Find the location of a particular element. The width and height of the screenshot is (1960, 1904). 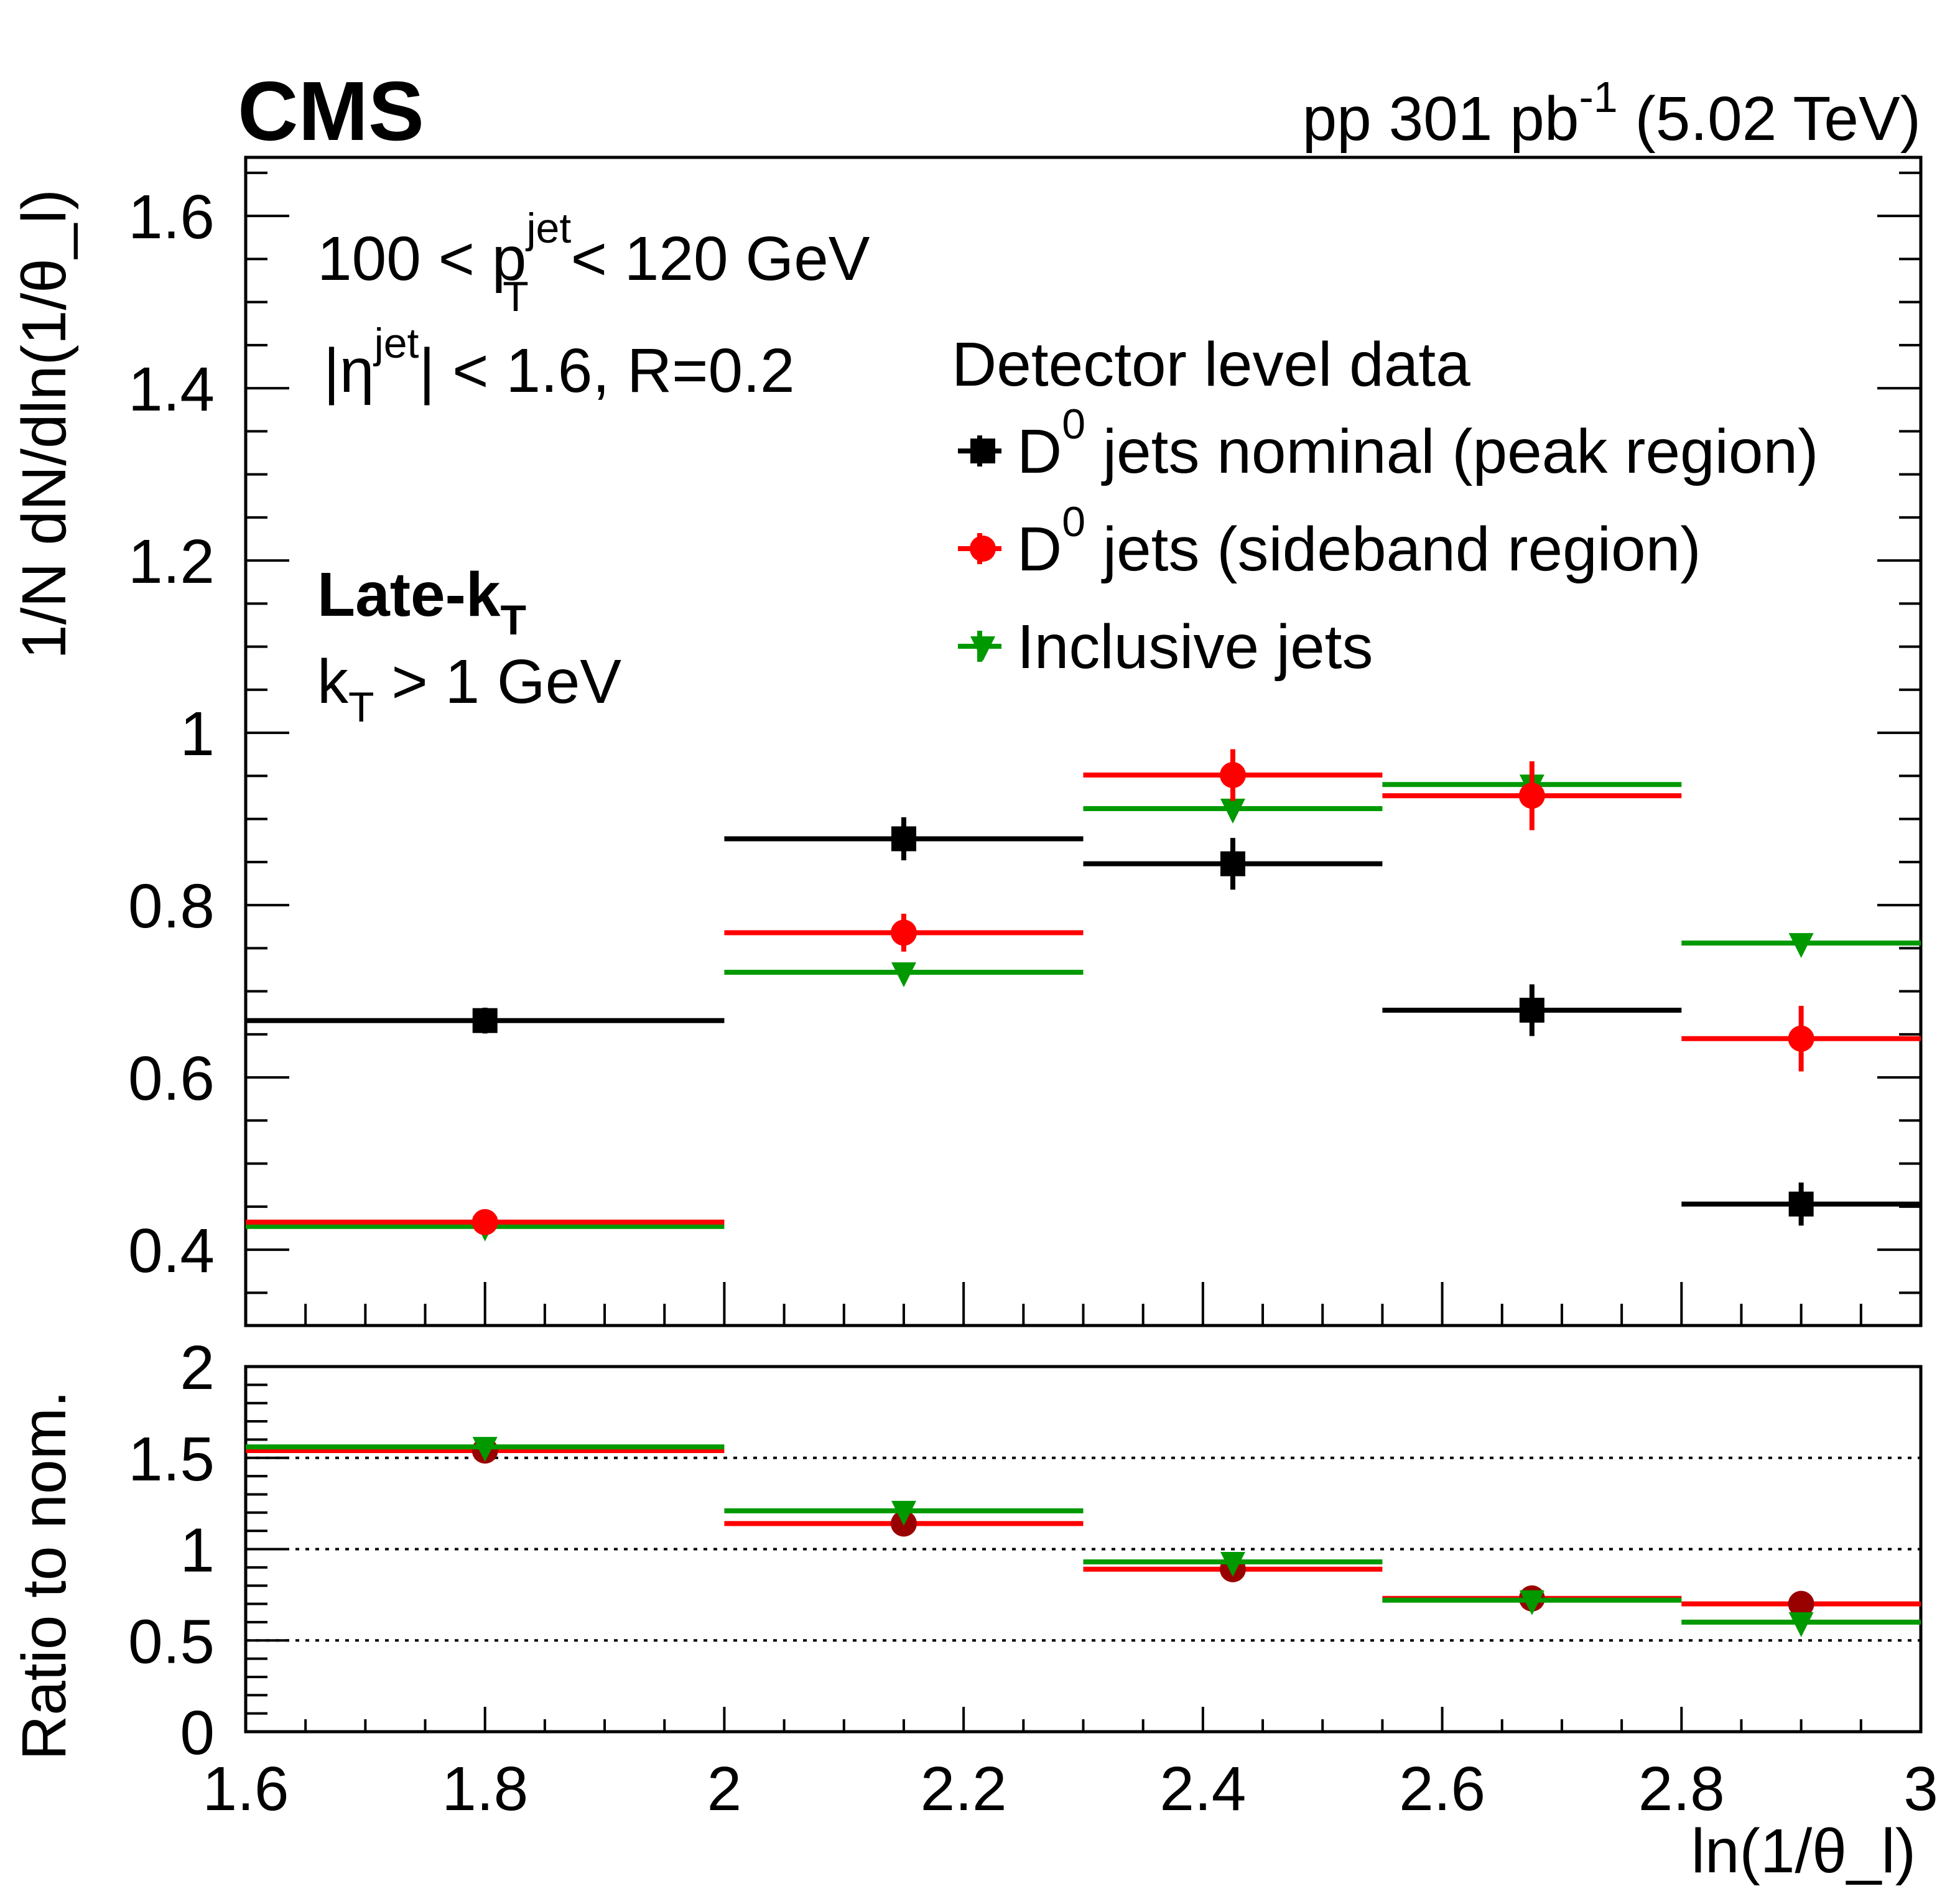

ratio-series-0-marker is located at coordinates (1801, 1604).